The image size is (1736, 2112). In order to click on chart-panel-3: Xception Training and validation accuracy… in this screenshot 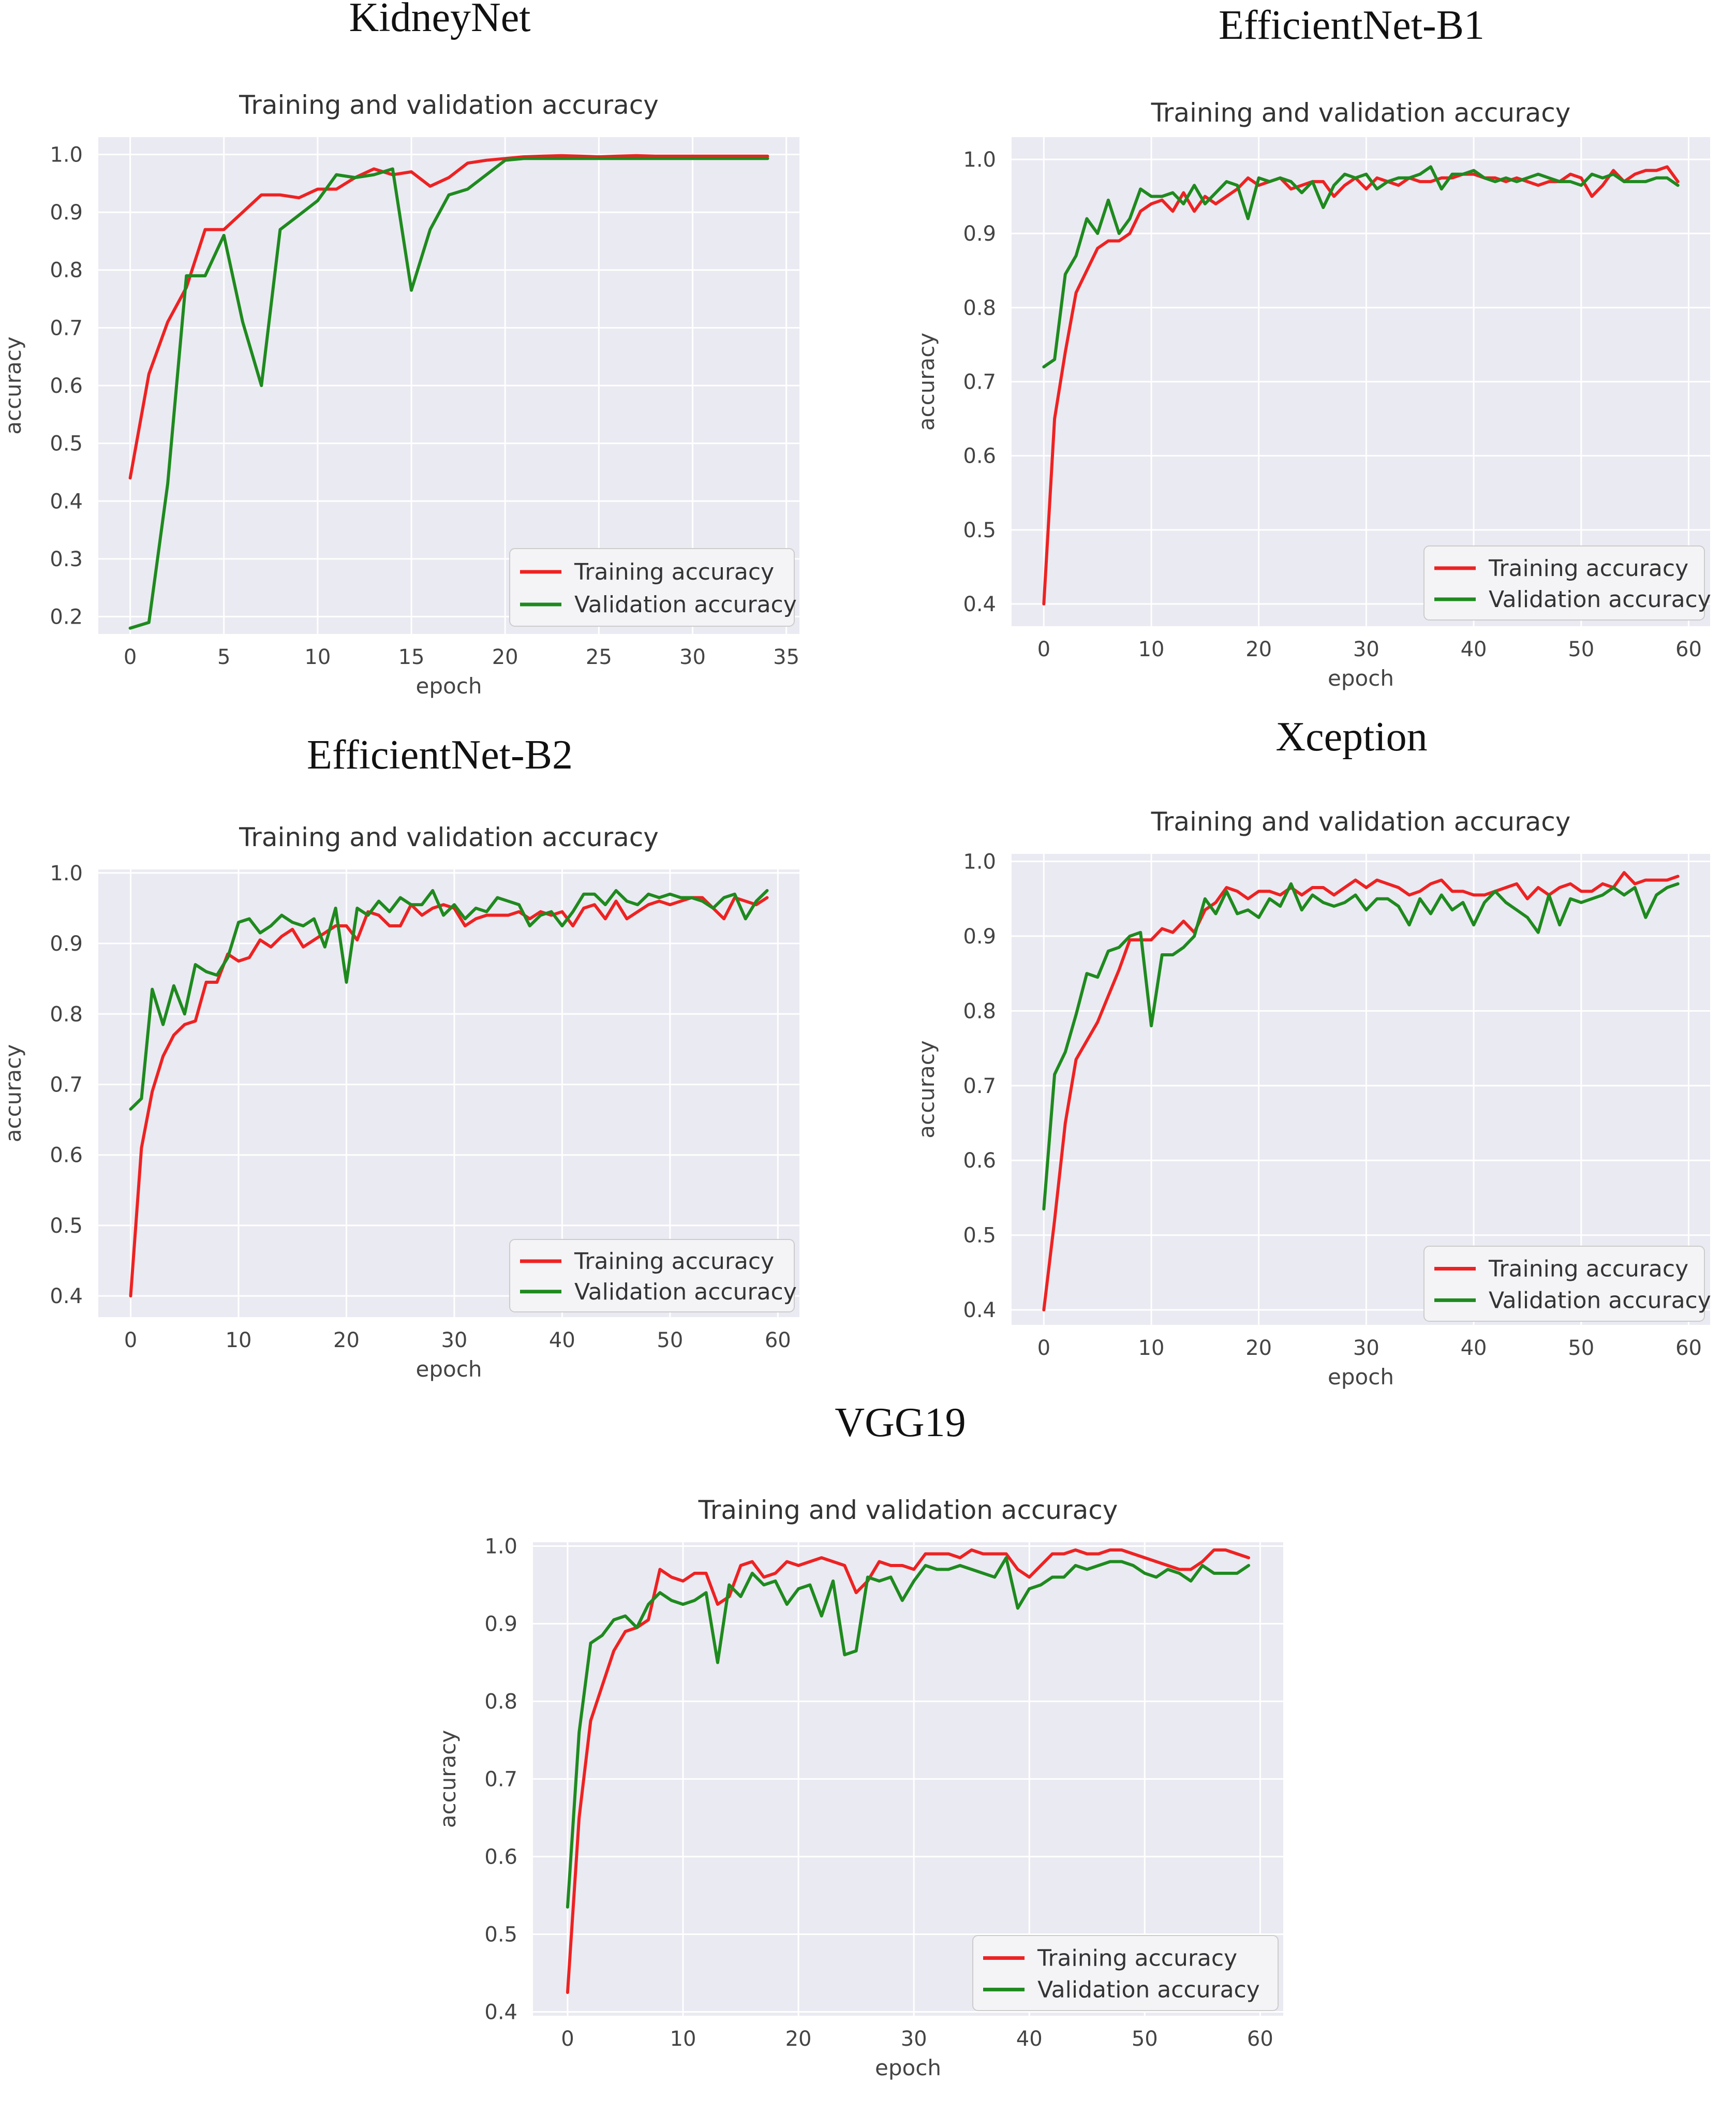, I will do `click(1312, 1052)`.